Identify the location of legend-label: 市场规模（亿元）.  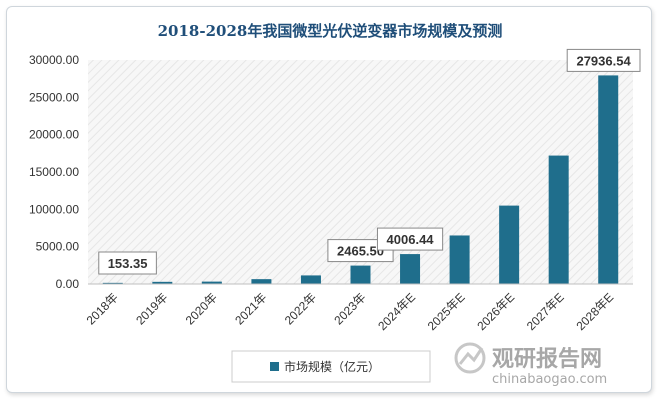
(332, 366).